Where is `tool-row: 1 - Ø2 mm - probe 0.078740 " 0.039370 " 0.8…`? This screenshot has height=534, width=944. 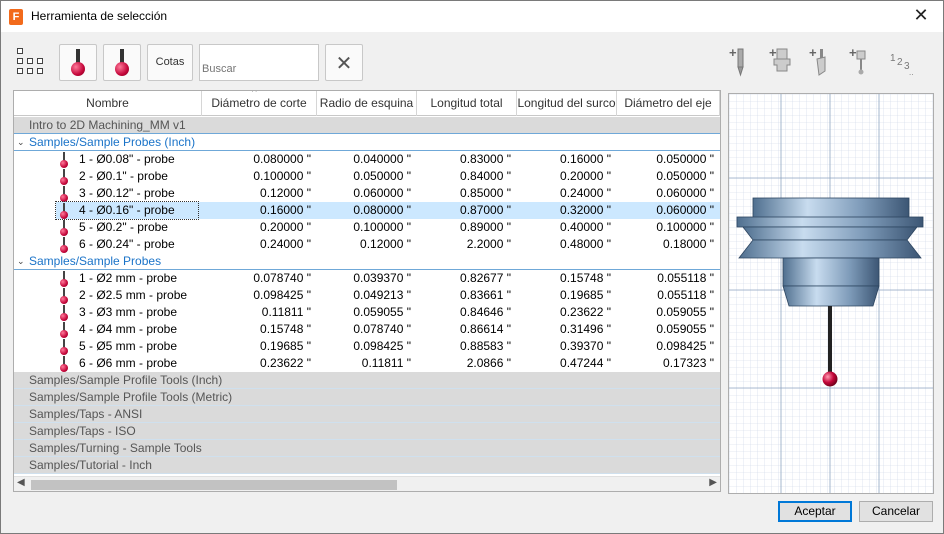 tool-row: 1 - Ø2 mm - probe 0.078740 " 0.039370 " 0.8… is located at coordinates (367, 278).